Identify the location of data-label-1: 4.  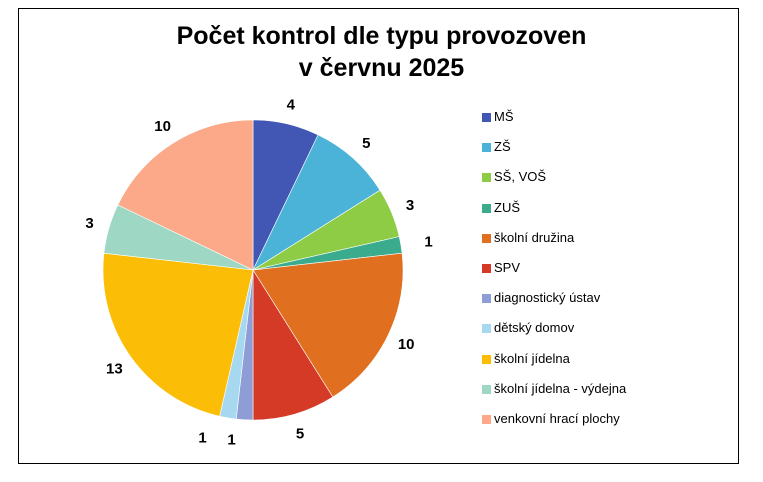
(291, 104).